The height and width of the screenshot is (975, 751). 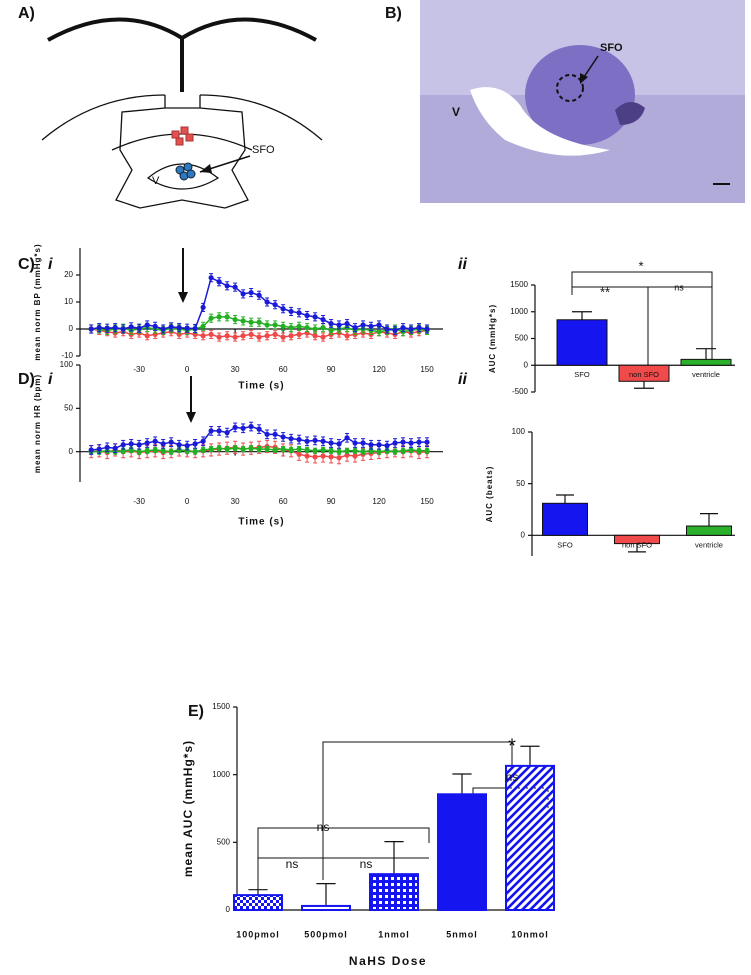 I want to click on arrow-head, so click(x=206, y=168).